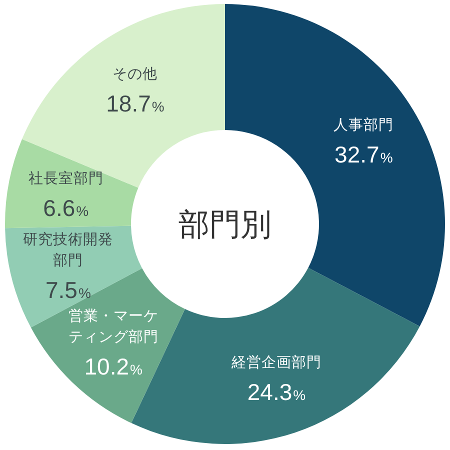 This screenshot has height=450, width=450. I want to click on text: 部門別, so click(225, 225).